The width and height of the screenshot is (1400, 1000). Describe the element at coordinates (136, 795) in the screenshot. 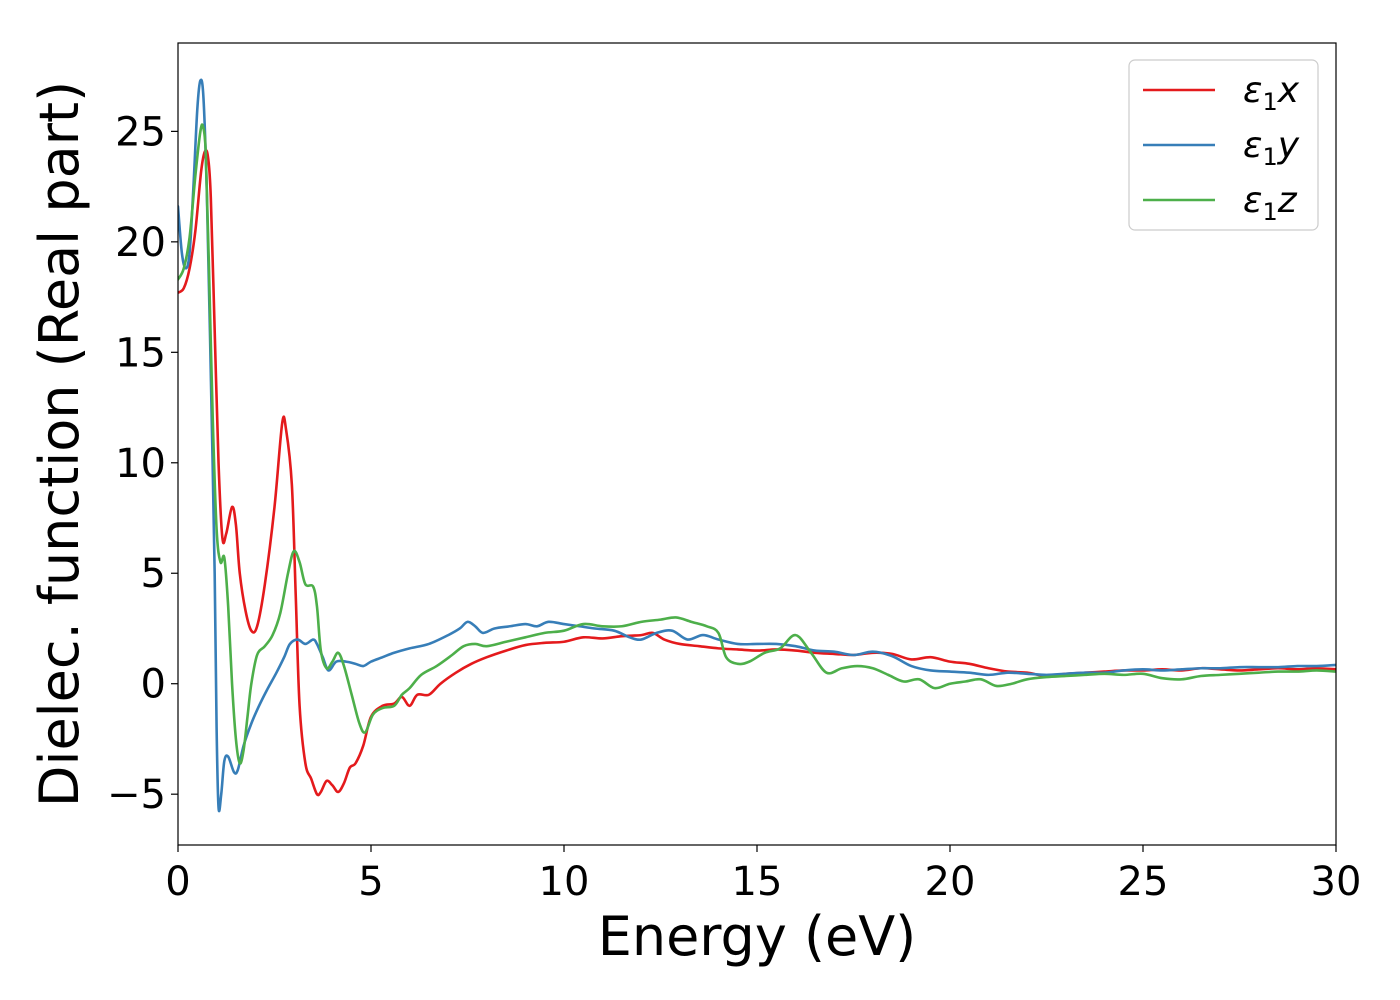

I see `y-tick-label: −5` at that location.